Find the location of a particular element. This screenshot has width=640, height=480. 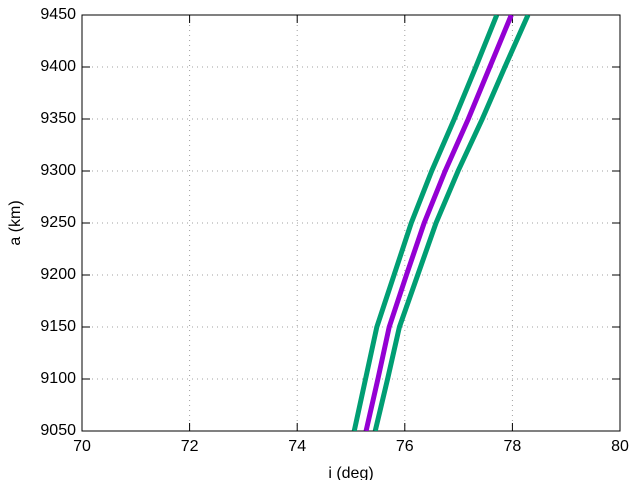

y-tick-label: 9300 is located at coordinates (58, 170).